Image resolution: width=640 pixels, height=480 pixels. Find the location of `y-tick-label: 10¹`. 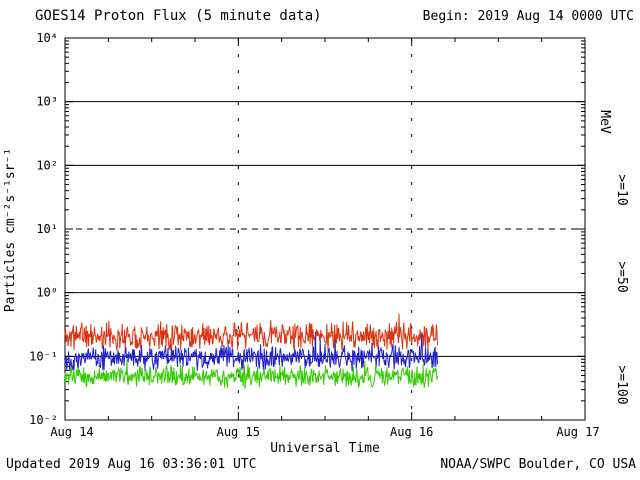

y-tick-label: 10¹ is located at coordinates (47, 229).